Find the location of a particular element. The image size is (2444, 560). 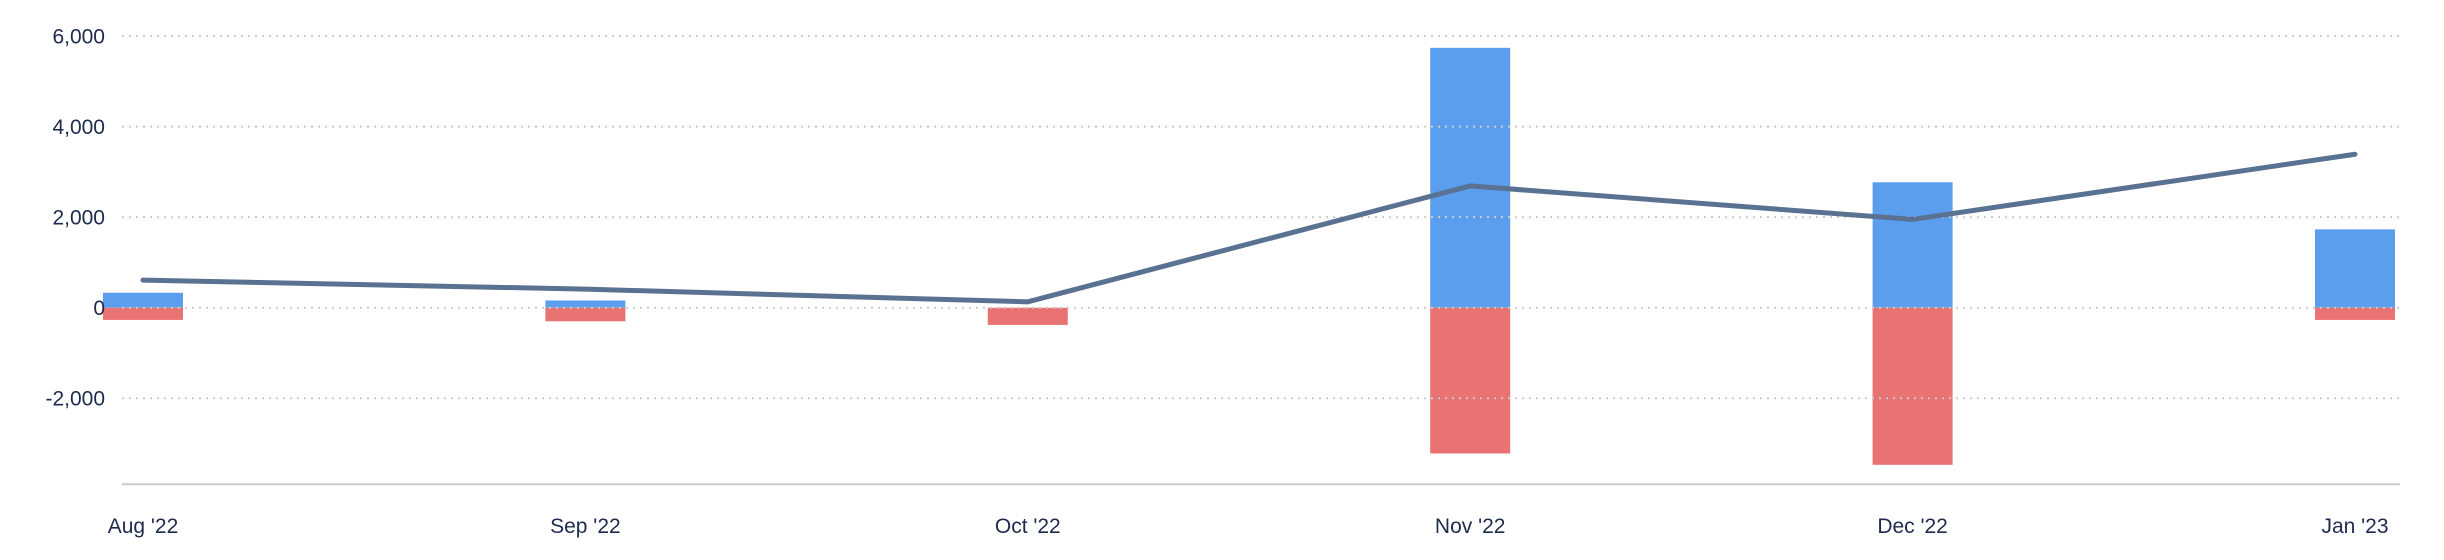

y-axis-tick-label: 6,000 is located at coordinates (78, 36).